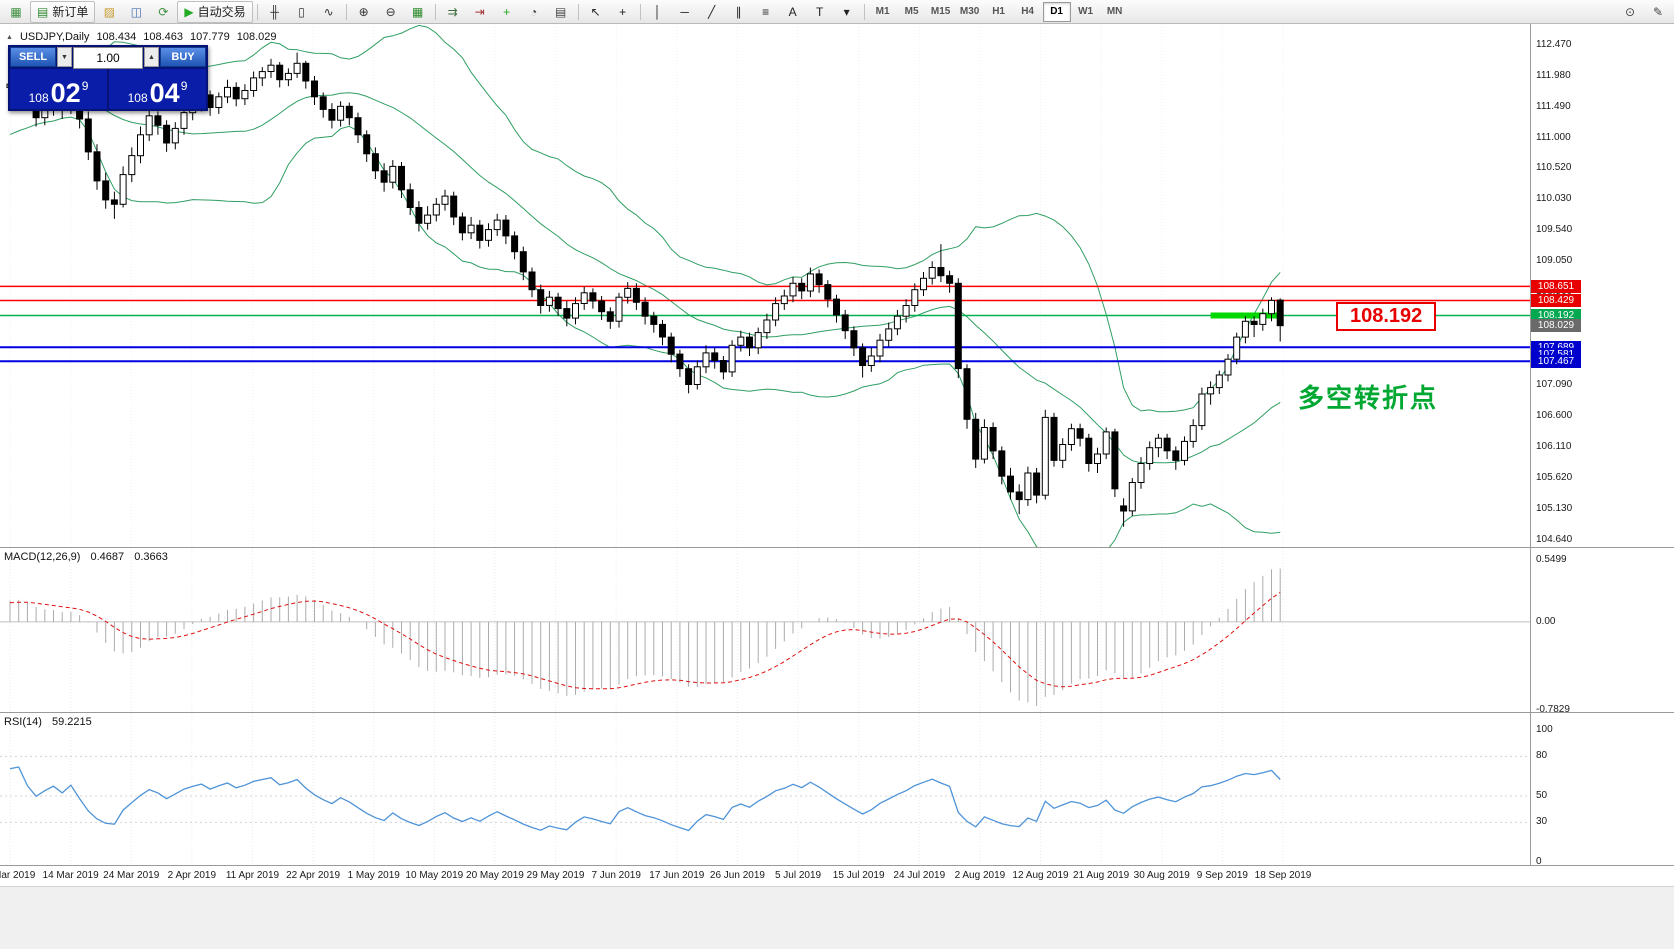  I want to click on price-tag: 107.467, so click(1556, 361).